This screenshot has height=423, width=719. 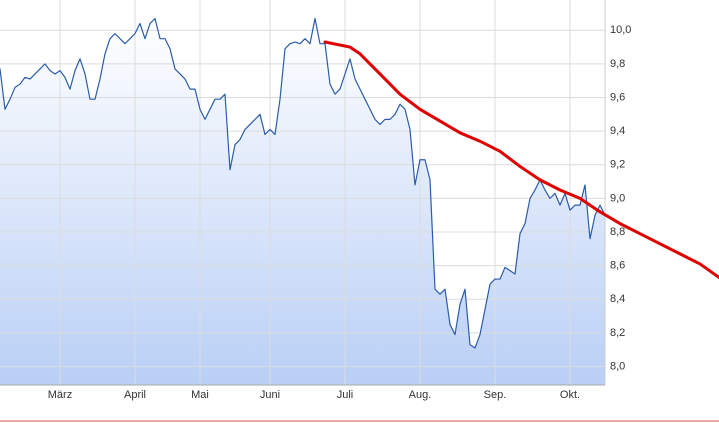 What do you see at coordinates (617, 299) in the screenshot?
I see `y-tick-label: 8,4` at bounding box center [617, 299].